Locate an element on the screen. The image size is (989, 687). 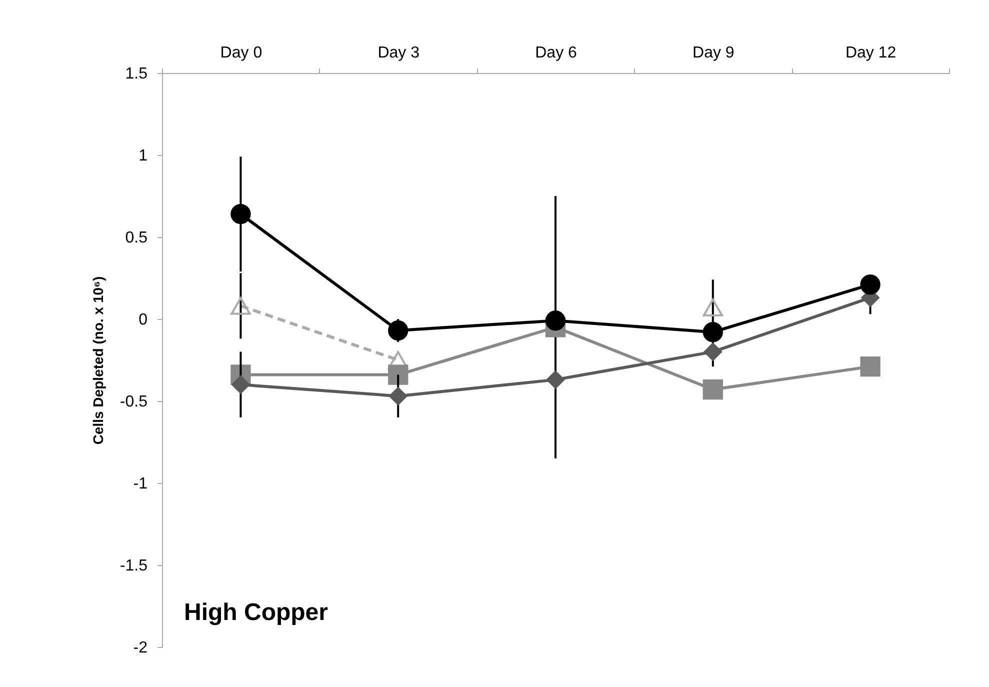
y-axis-title: Cells Depleted (no. x 10⁶) is located at coordinates (98, 360).